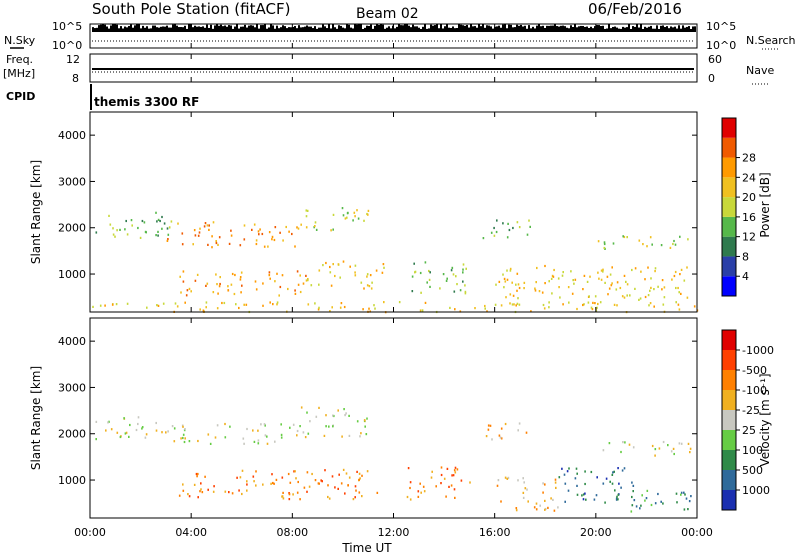 Image resolution: width=800 pixels, height=554 pixels. I want to click on colorbar-tick-label: -1000, so click(758, 350).